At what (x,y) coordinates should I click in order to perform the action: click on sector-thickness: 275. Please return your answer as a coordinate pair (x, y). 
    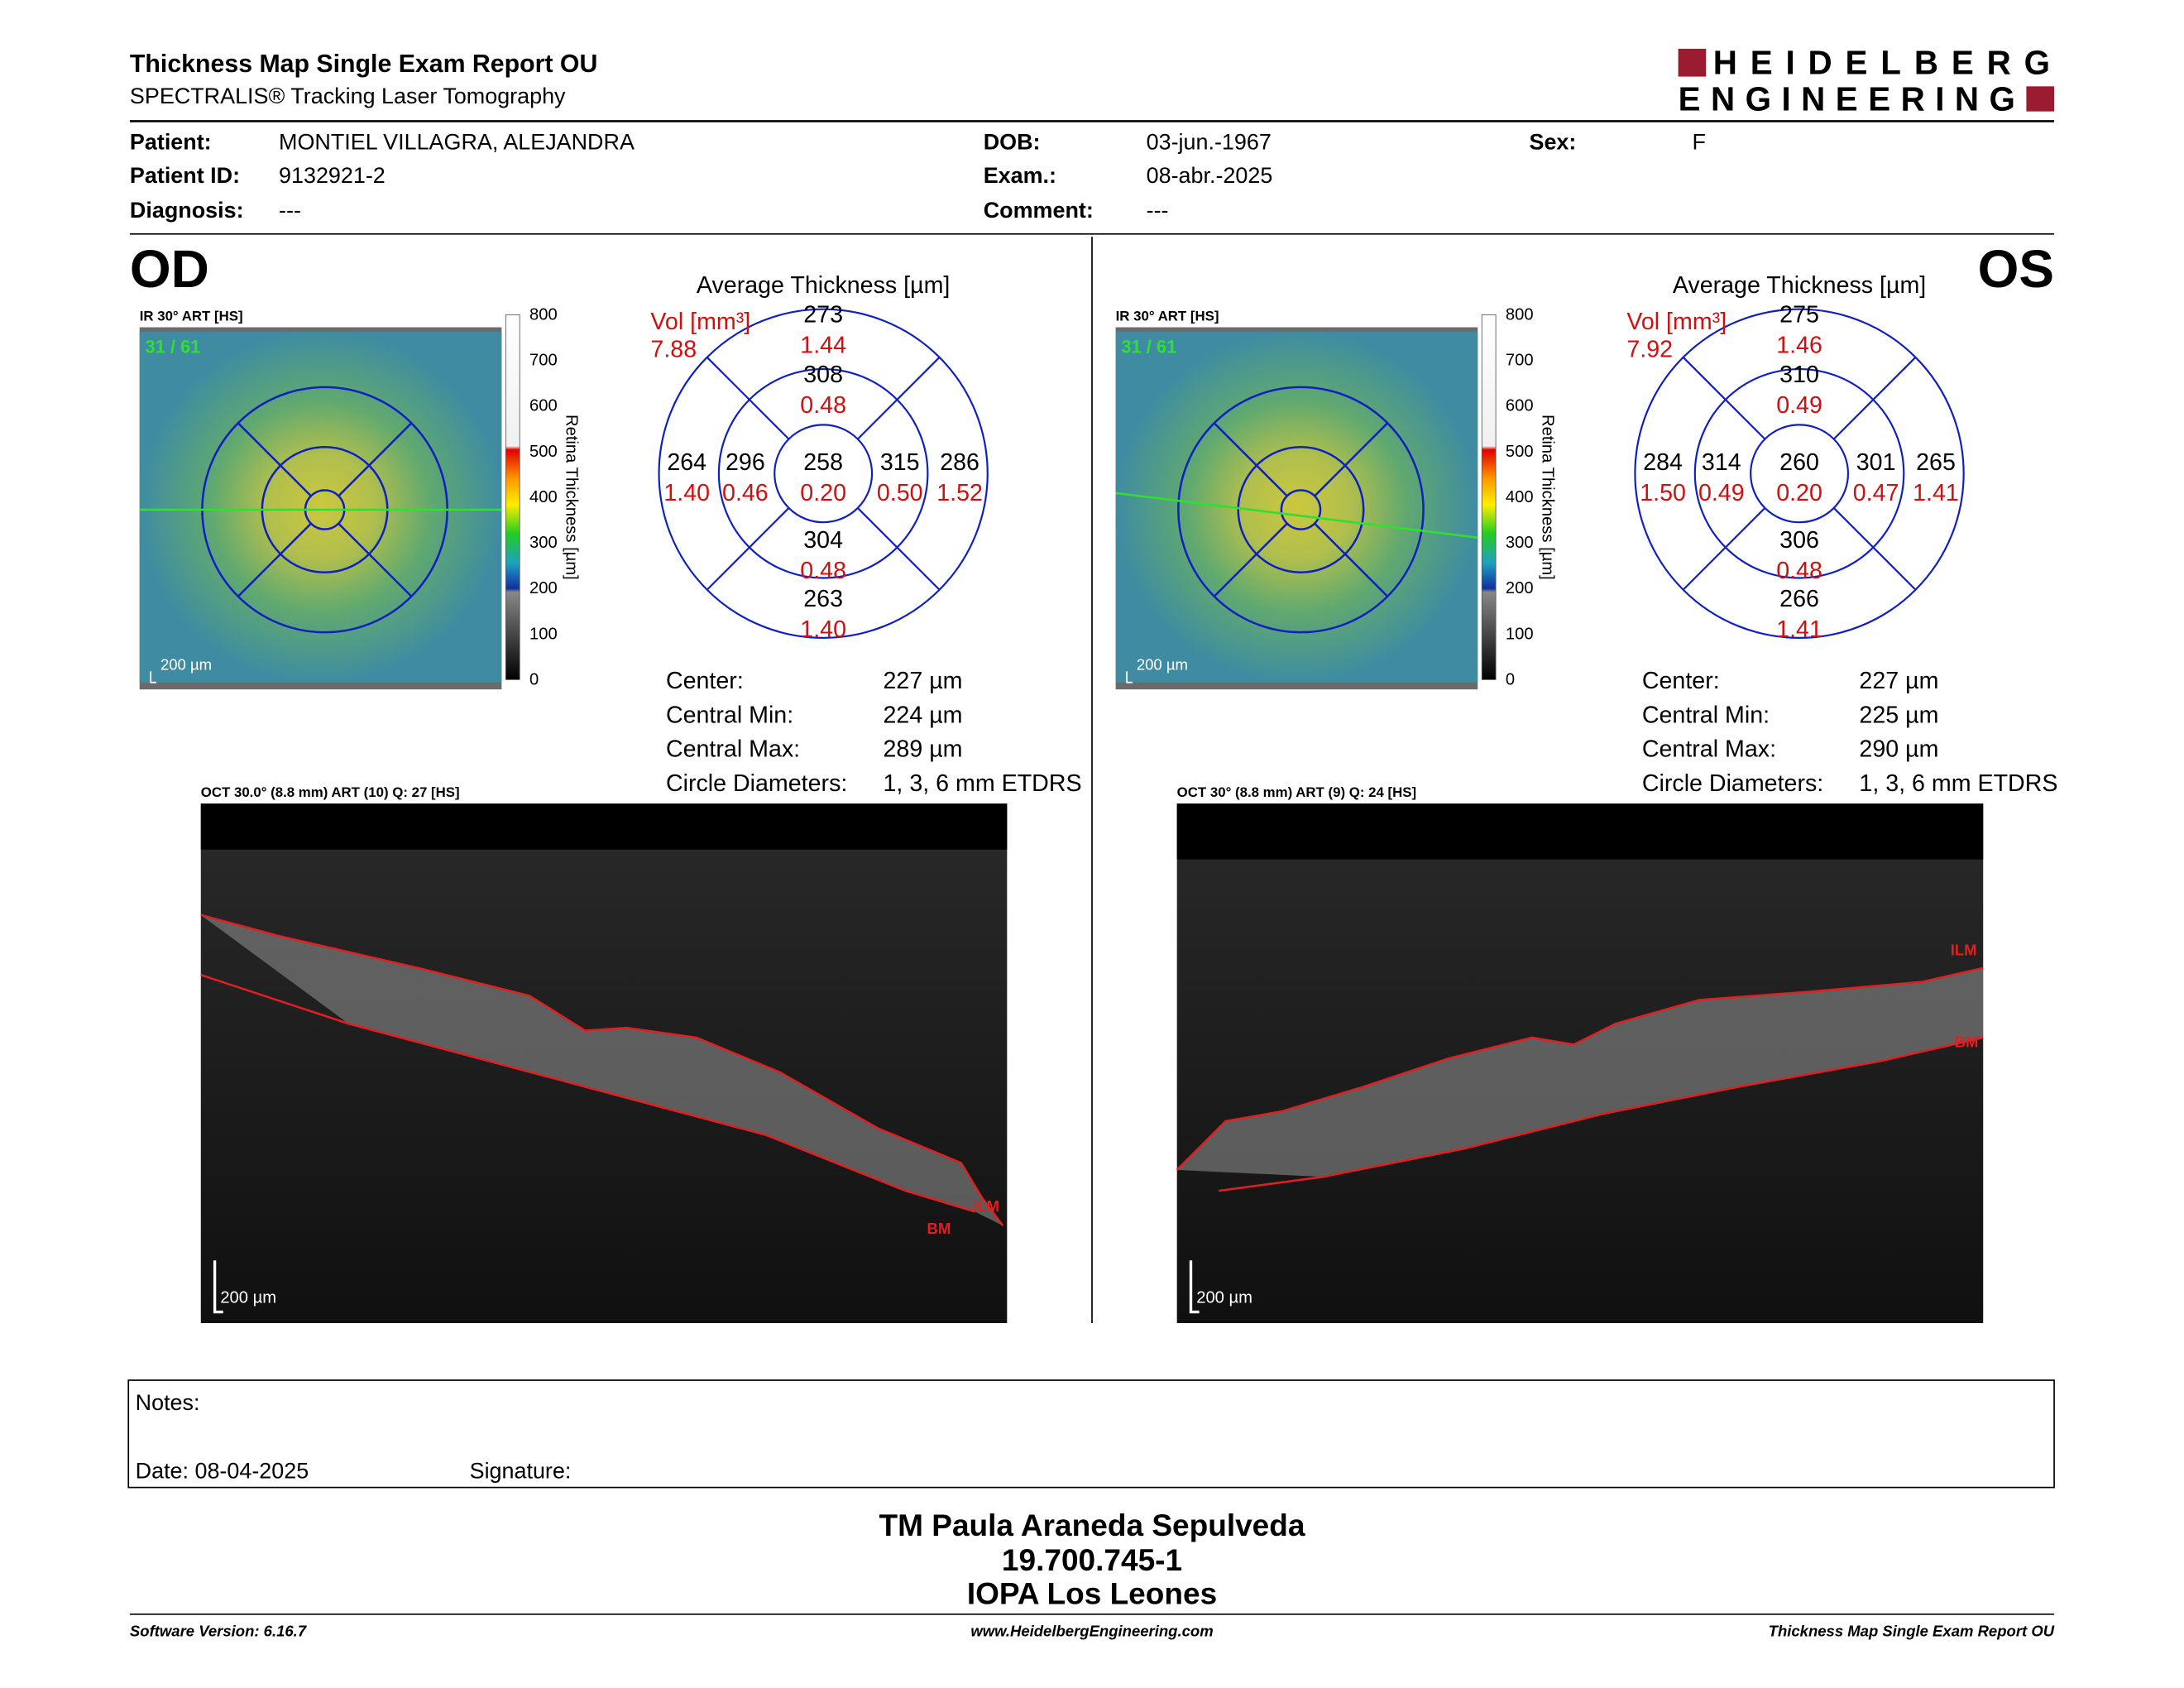
    Looking at the image, I should click on (1799, 314).